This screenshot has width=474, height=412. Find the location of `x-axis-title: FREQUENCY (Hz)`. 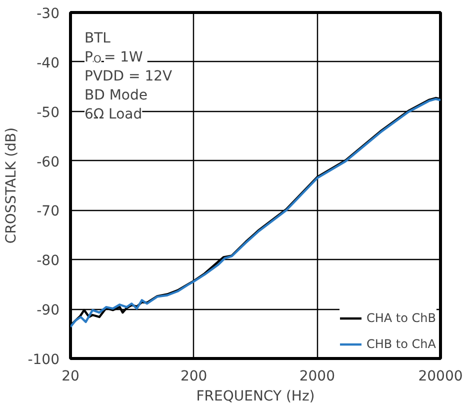

x-axis-title: FREQUENCY (Hz) is located at coordinates (255, 396).